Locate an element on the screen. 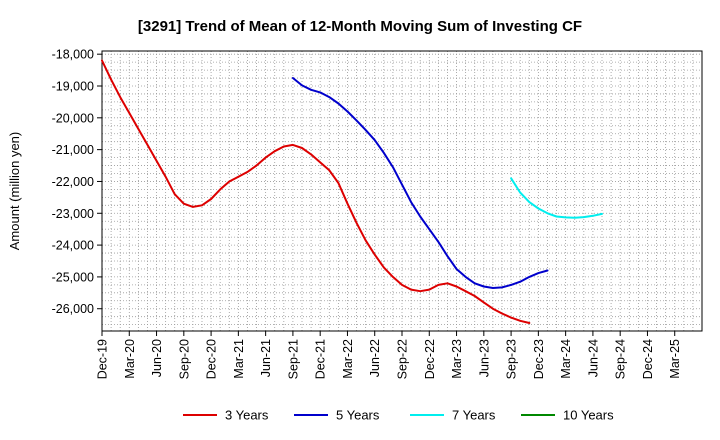  x-tick-label: Jun-20 is located at coordinates (157, 358).